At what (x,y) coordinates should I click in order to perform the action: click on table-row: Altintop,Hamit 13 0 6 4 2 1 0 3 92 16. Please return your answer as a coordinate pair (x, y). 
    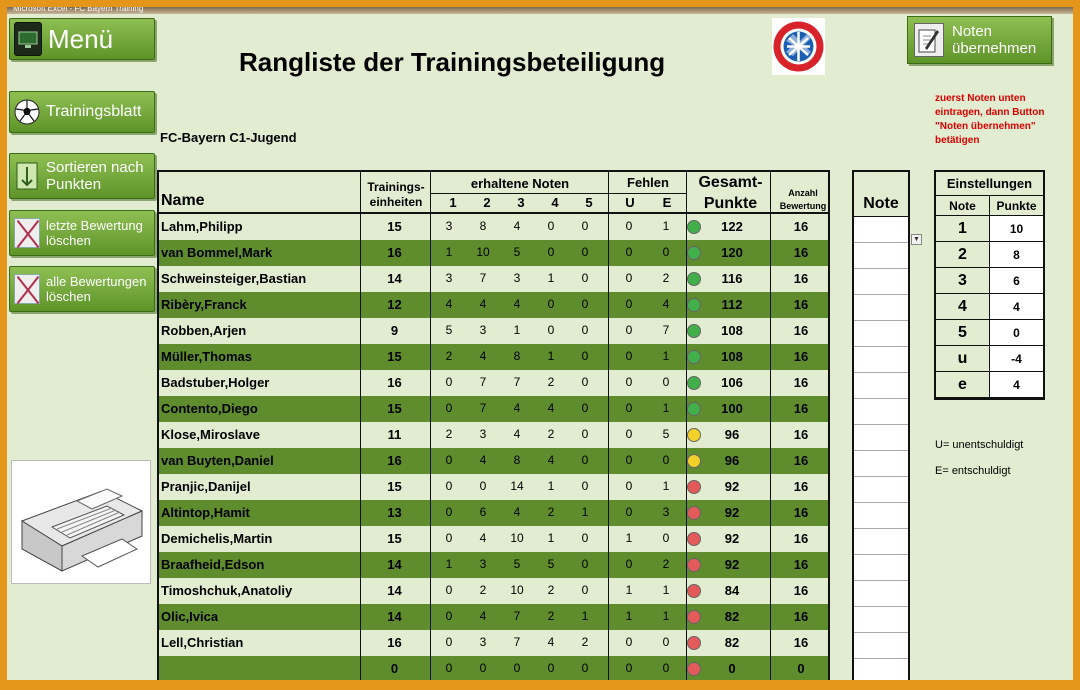
    Looking at the image, I should click on (493, 513).